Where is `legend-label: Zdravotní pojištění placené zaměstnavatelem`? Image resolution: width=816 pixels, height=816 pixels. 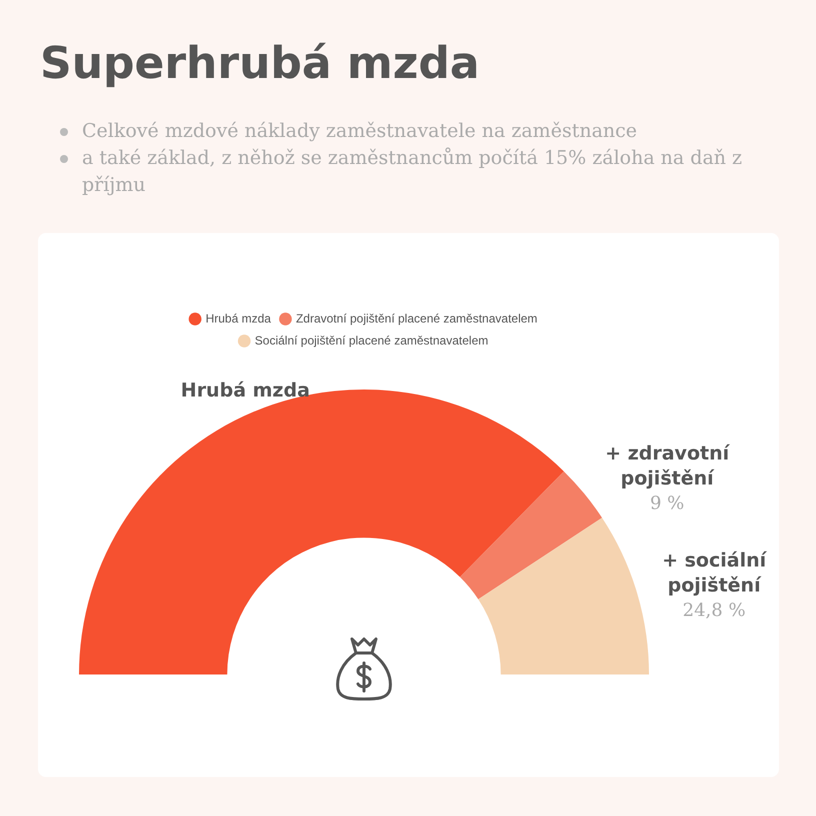
legend-label: Zdravotní pojištění placené zaměstnavatelem is located at coordinates (417, 318).